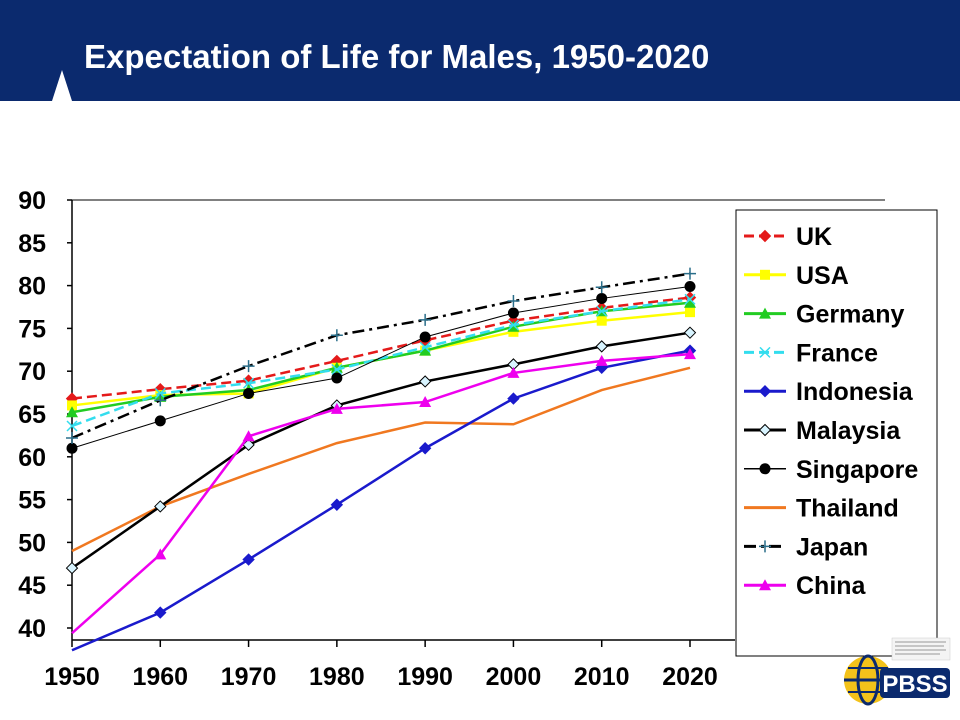  What do you see at coordinates (32, 629) in the screenshot?
I see `y-tick-label: 40` at bounding box center [32, 629].